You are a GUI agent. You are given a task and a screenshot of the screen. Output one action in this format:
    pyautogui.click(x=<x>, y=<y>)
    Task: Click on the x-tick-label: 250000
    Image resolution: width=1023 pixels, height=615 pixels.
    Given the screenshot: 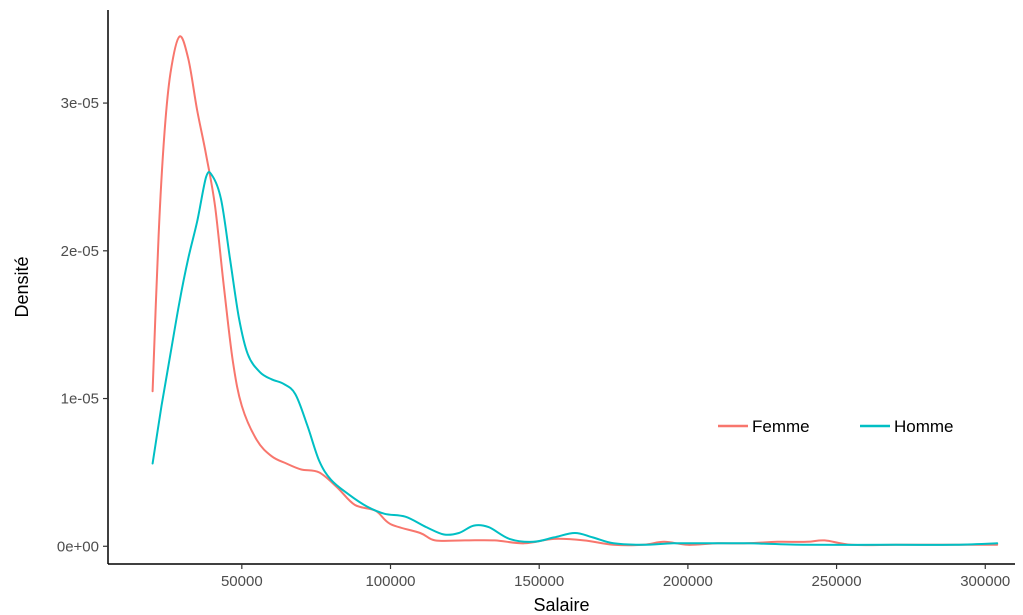 What is the action you would take?
    pyautogui.click(x=837, y=581)
    